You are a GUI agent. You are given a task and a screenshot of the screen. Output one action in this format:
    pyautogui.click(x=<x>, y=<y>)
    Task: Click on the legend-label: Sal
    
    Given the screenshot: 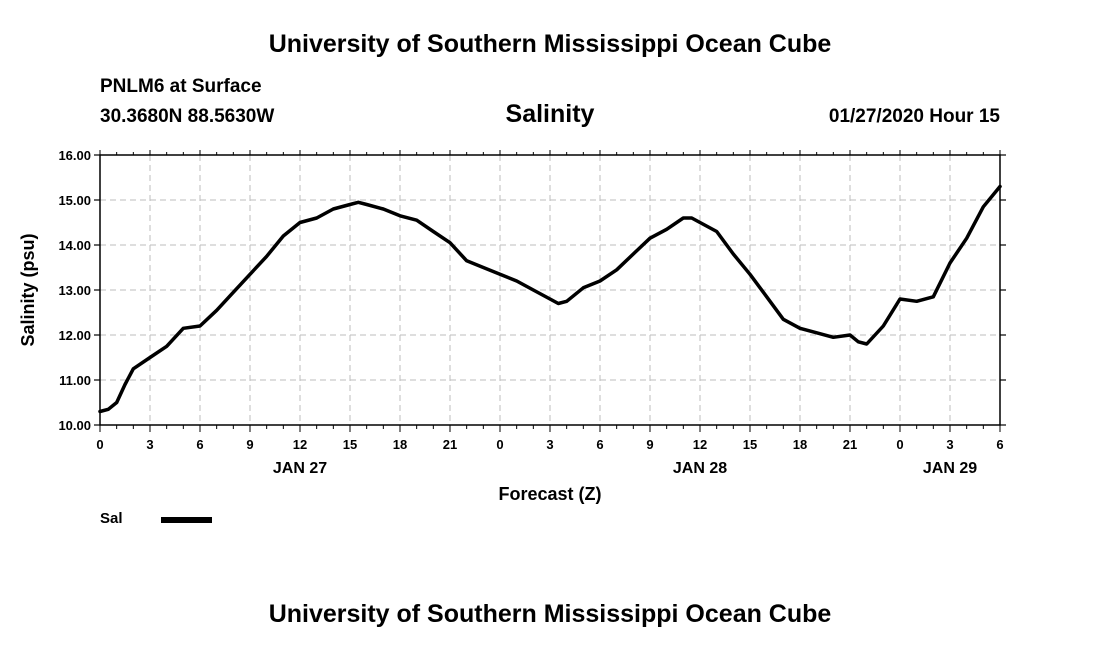 What is the action you would take?
    pyautogui.click(x=111, y=518)
    